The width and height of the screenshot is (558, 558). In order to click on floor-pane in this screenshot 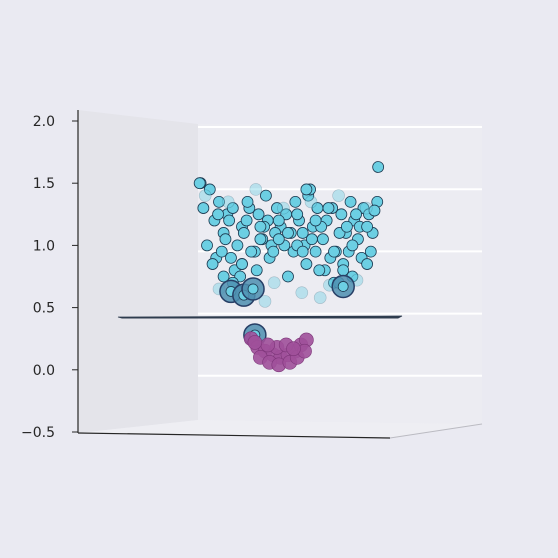, I will do `click(280, 429)`.